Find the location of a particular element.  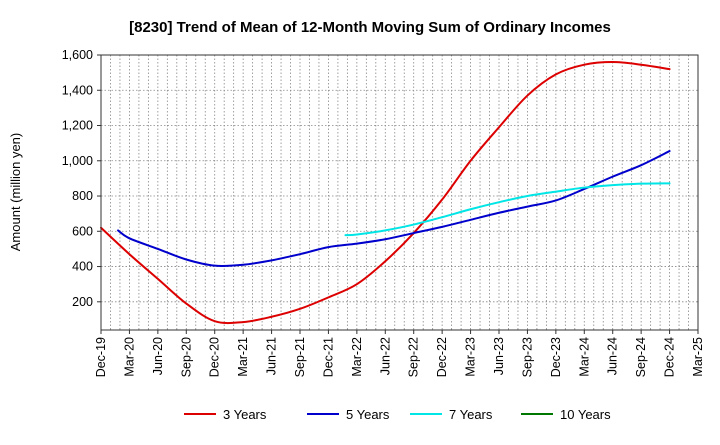

x-tick-label: Dec-23 is located at coordinates (556, 357).